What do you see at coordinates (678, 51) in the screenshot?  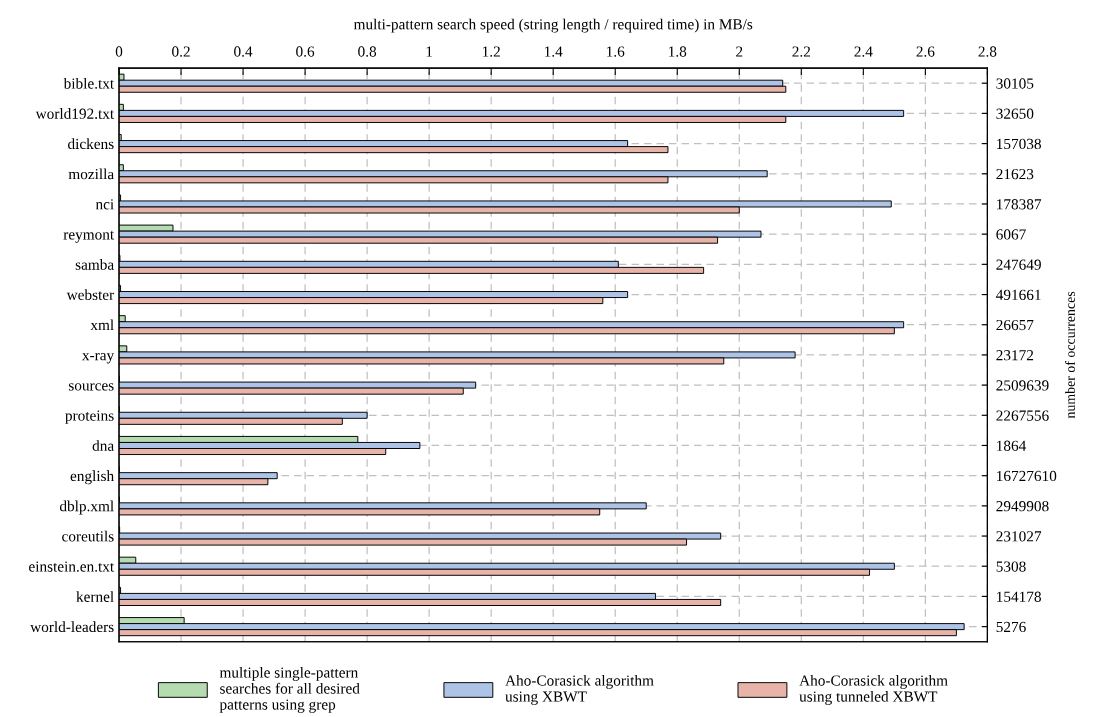 I see `x-tick-label: 1.8` at bounding box center [678, 51].